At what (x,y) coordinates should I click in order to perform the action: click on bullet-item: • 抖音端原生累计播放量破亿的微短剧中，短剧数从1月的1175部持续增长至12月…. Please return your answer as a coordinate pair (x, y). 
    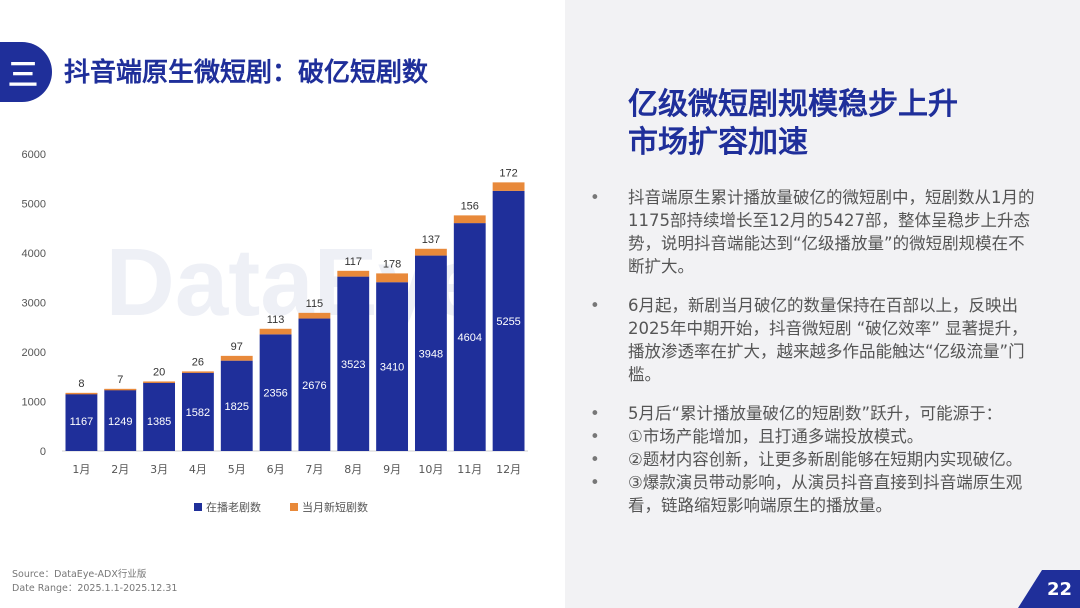
    Looking at the image, I should click on (815, 232).